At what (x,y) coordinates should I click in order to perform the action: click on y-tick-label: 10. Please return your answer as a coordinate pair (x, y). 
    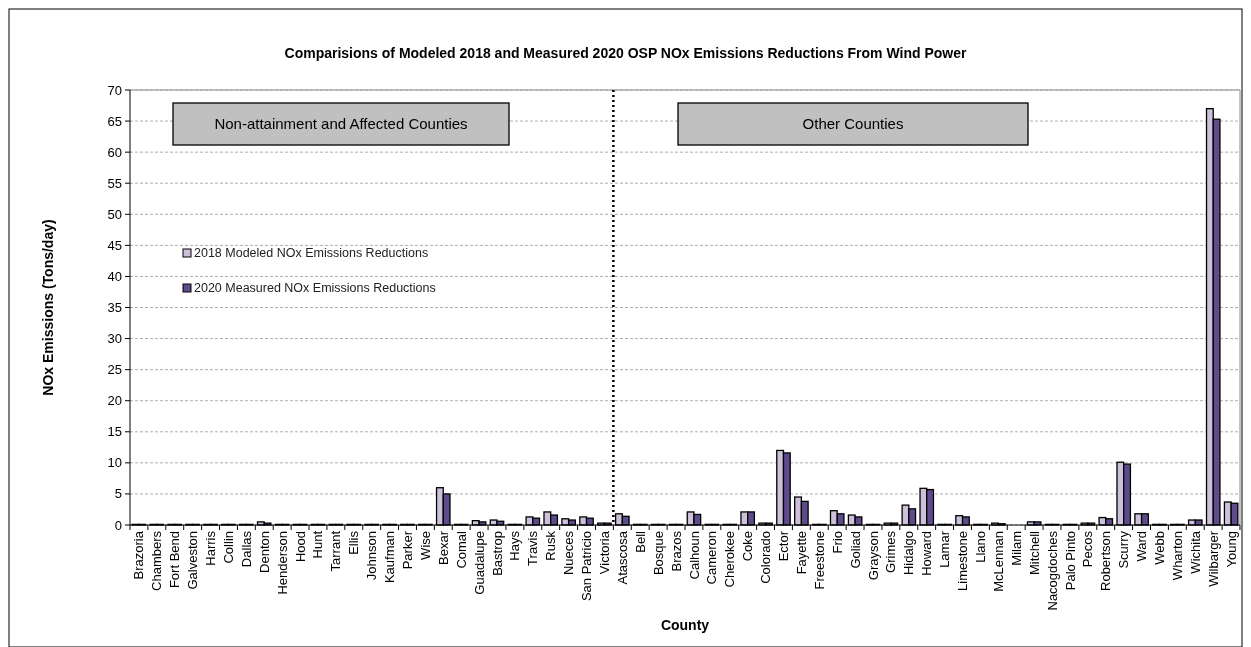
    Looking at the image, I should click on (114, 463).